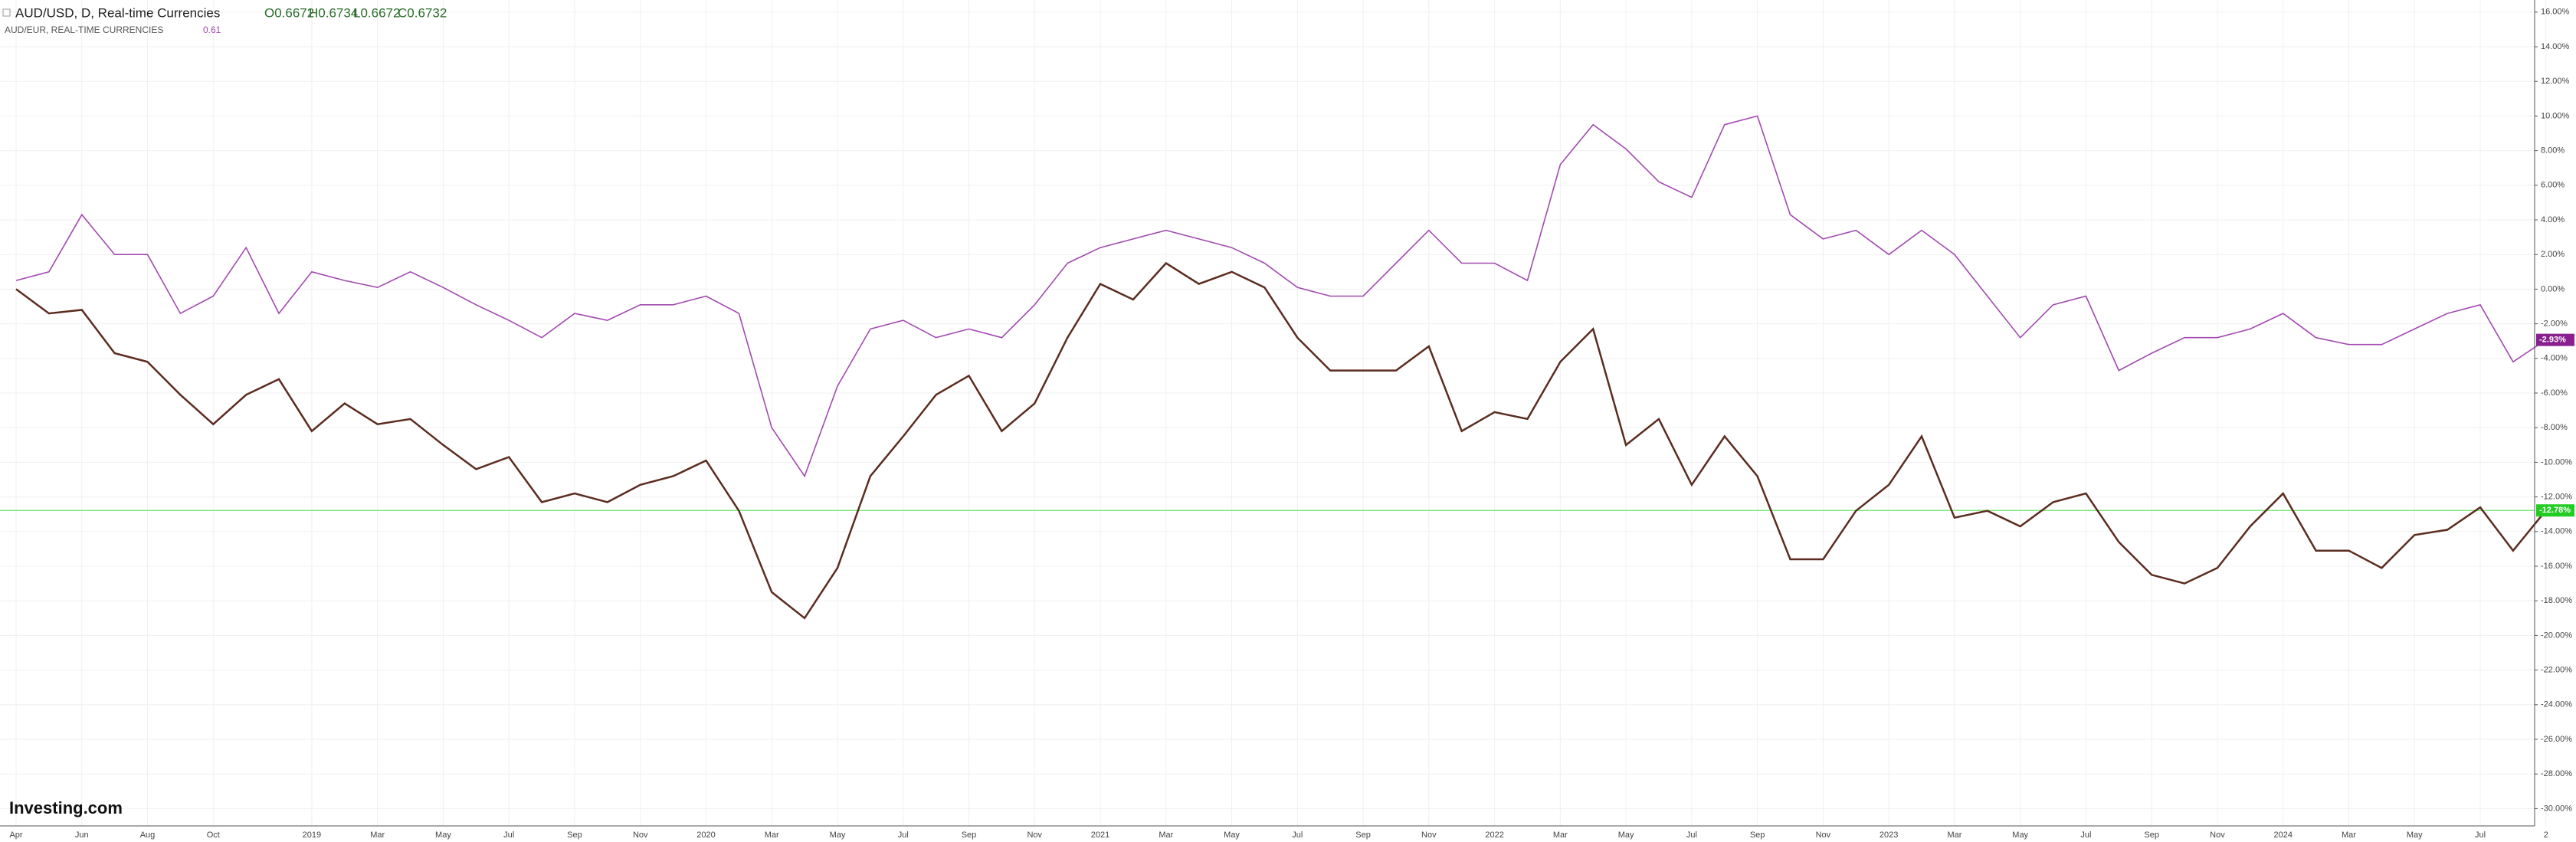 The width and height of the screenshot is (2576, 842). I want to click on overlay-value: 0.61, so click(212, 30).